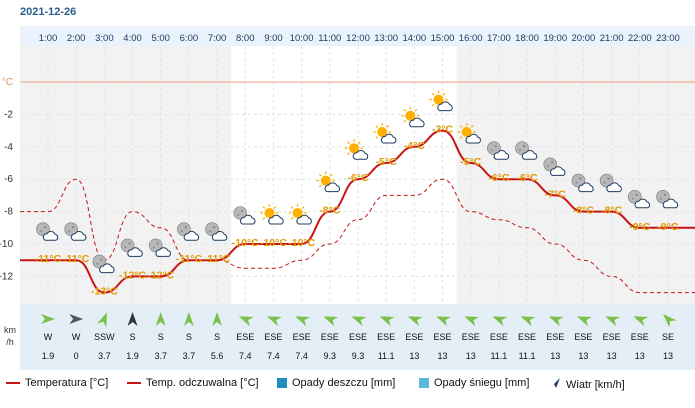  Describe the element at coordinates (8, 179) in the screenshot. I see `y-tick-label: -6` at that location.